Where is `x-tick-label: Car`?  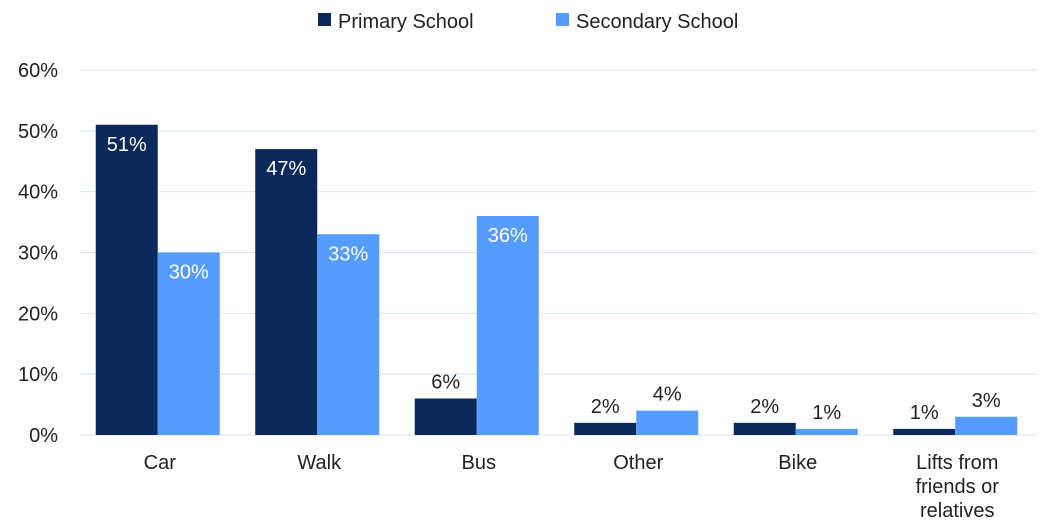
x-tick-label: Car is located at coordinates (160, 463).